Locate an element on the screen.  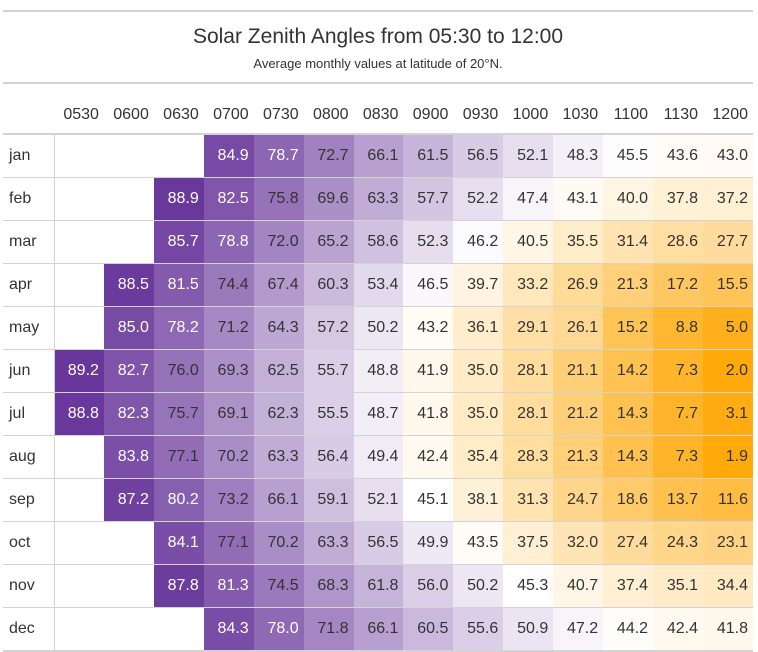
cell-nov-0800: 68.3 is located at coordinates (328, 586).